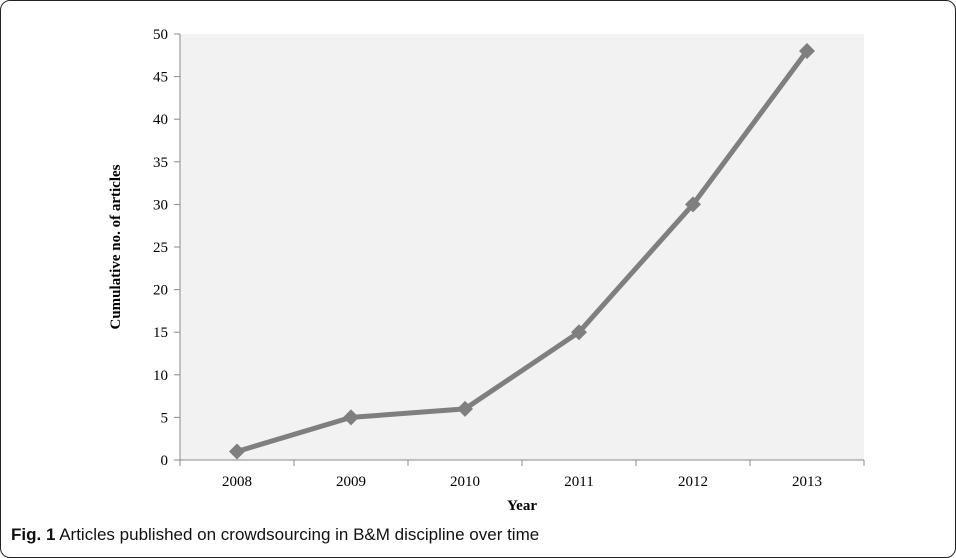  Describe the element at coordinates (522, 474) in the screenshot. I see `x-axis: 2008 2009 2010 2011 2012 2013` at that location.